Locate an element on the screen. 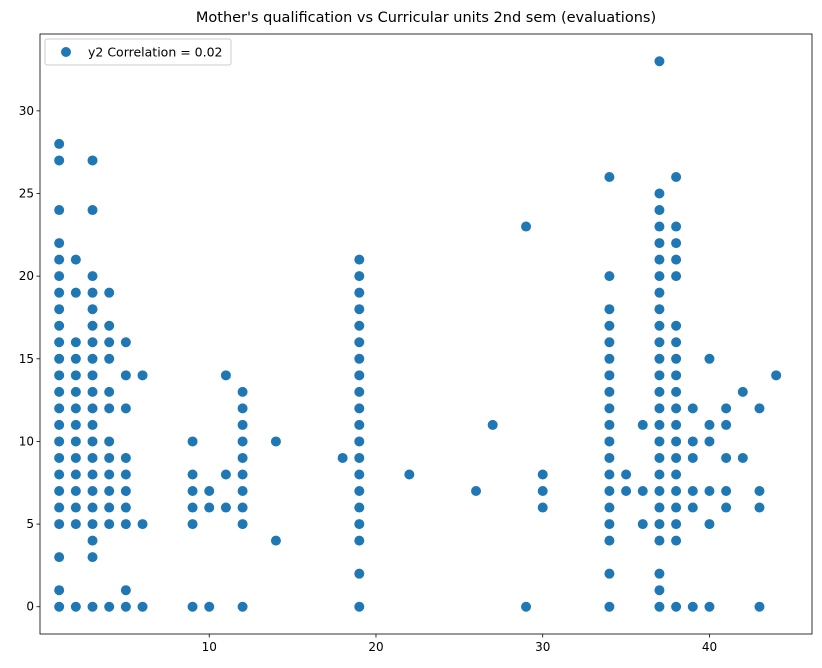  y-tick-label: 25 is located at coordinates (26, 194).